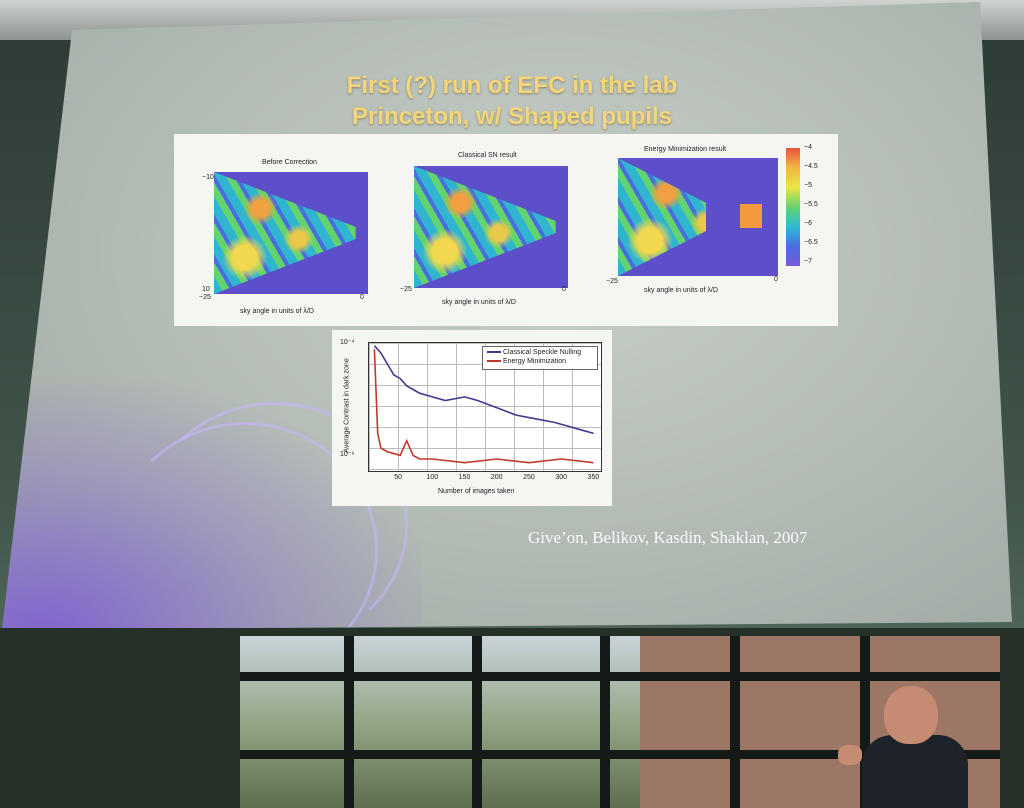 Image resolution: width=1024 pixels, height=808 pixels. What do you see at coordinates (685, 149) in the screenshot?
I see `heatmap-title: Energy Minimization result` at bounding box center [685, 149].